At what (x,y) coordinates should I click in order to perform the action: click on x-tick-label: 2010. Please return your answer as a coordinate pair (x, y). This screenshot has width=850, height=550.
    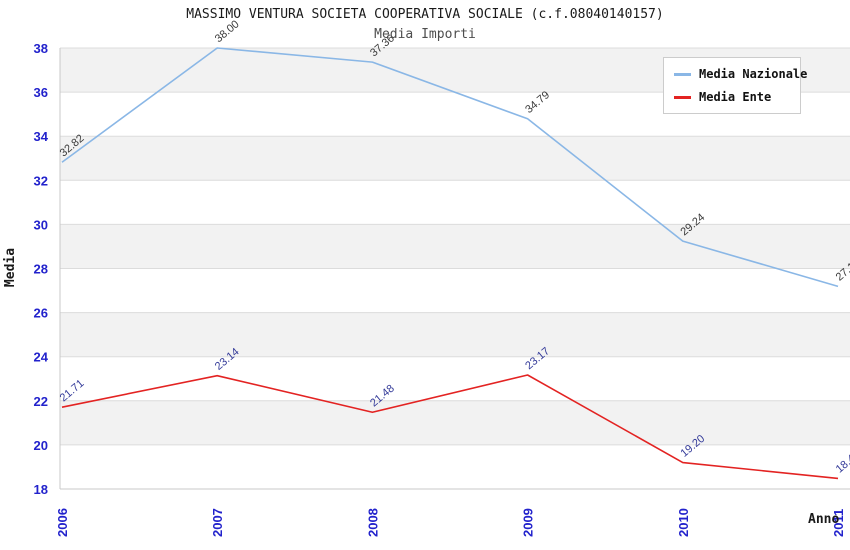
    Looking at the image, I should click on (683, 522).